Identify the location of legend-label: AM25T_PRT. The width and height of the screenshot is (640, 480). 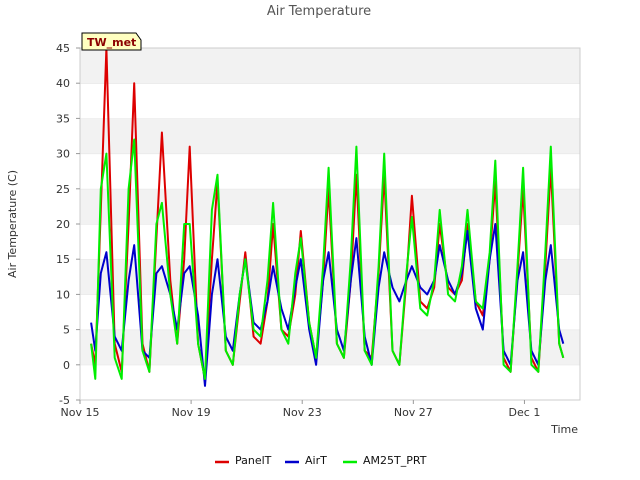
(395, 460).